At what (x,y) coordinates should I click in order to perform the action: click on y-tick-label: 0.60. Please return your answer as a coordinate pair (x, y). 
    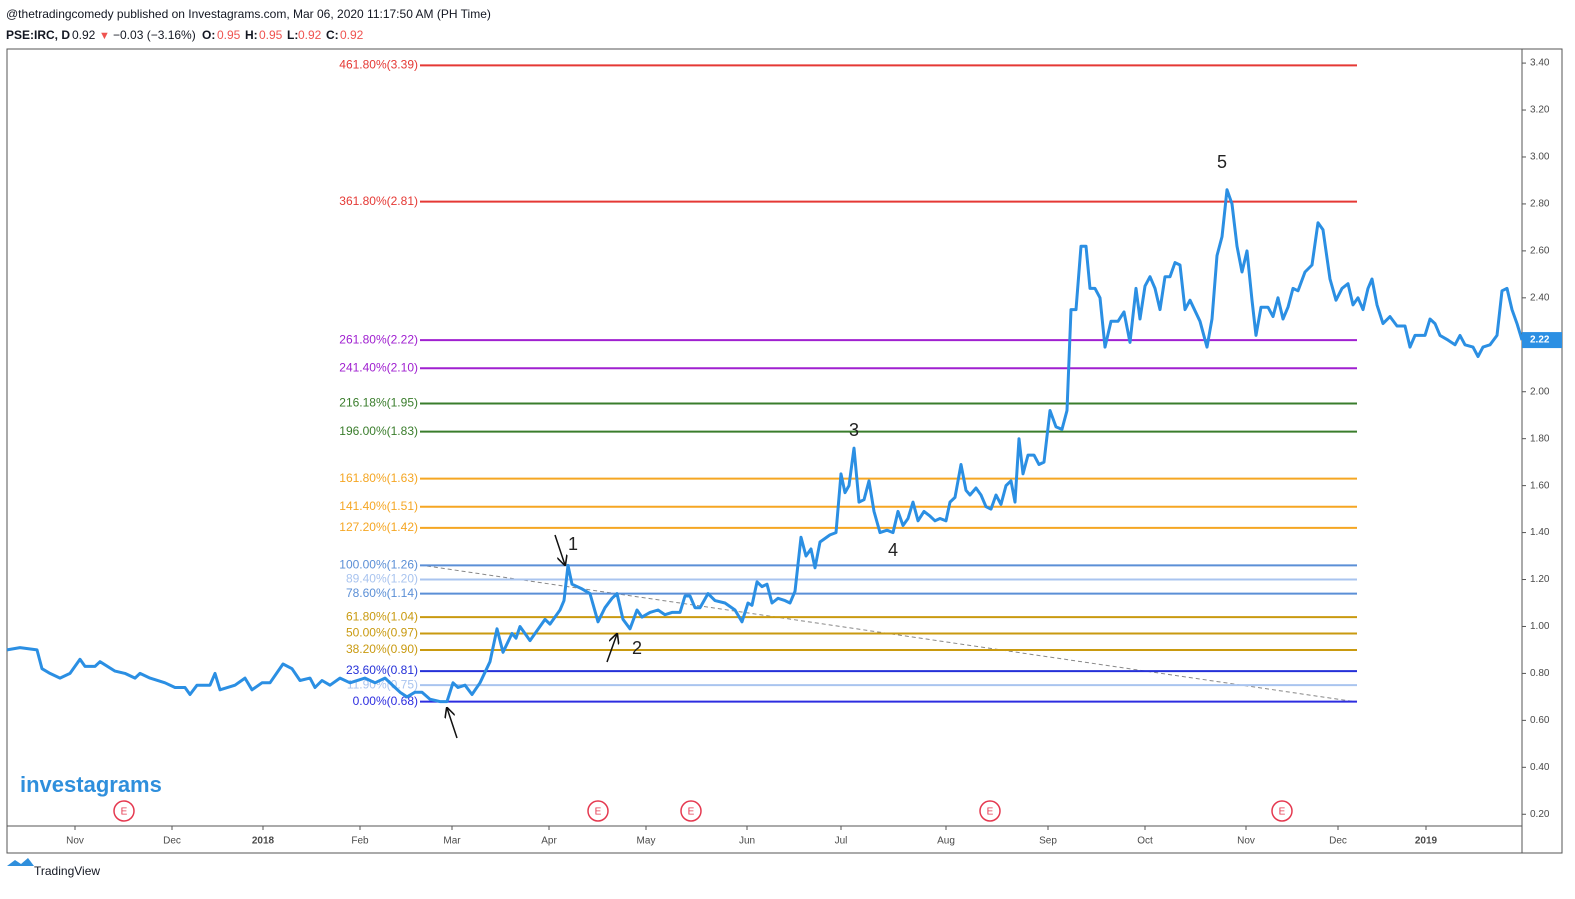
    Looking at the image, I should click on (1540, 720).